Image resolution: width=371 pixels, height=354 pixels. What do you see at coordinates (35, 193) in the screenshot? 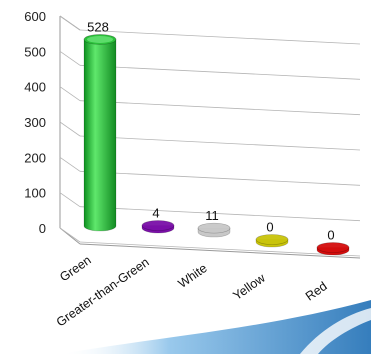
I see `y-tick-label: 100` at bounding box center [35, 193].